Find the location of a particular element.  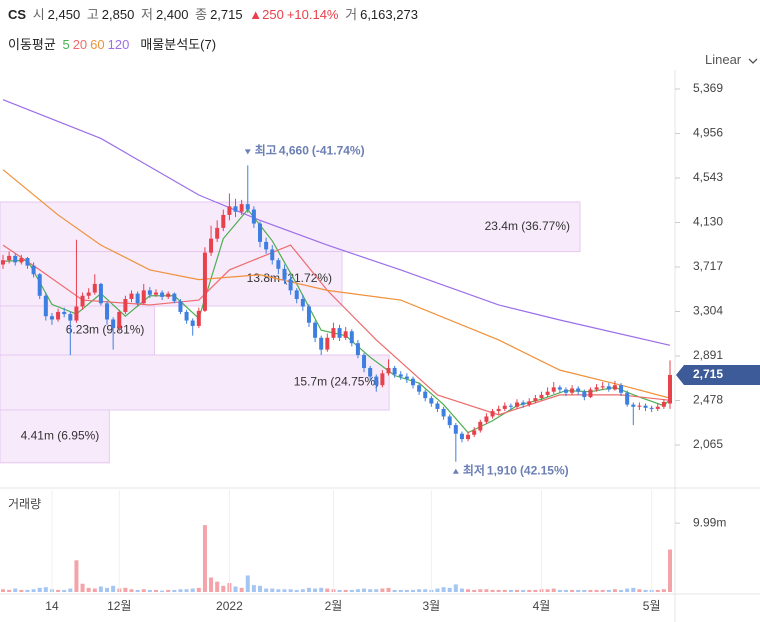

close-label: 종 is located at coordinates (201, 14).